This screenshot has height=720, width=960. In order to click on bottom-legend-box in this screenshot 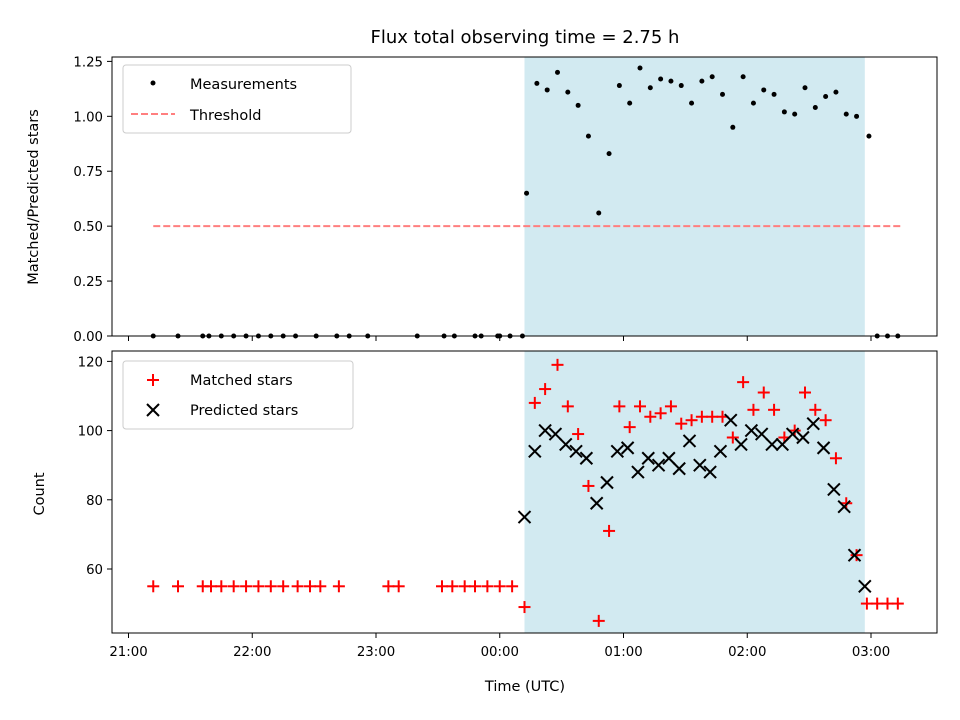, I will do `click(238, 395)`.